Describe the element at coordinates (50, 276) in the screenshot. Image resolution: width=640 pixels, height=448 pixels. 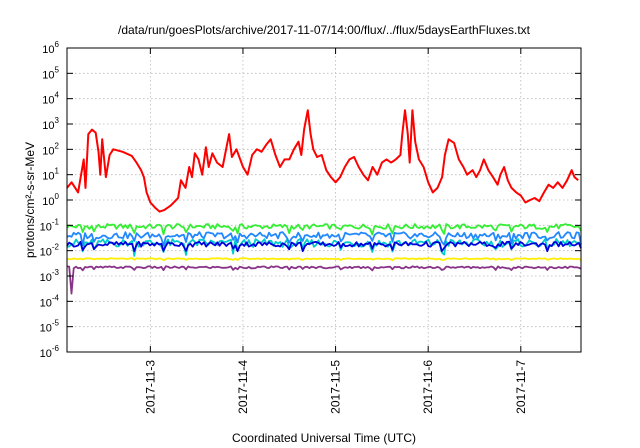
I see `y-tick-label: 10⁻³` at that location.